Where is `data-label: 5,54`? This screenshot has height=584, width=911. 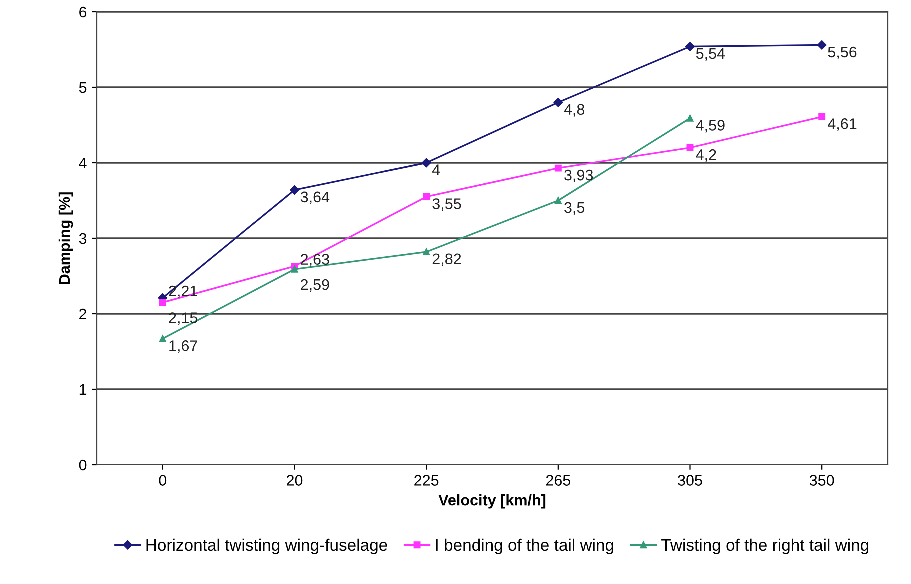
data-label: 5,54 is located at coordinates (711, 54).